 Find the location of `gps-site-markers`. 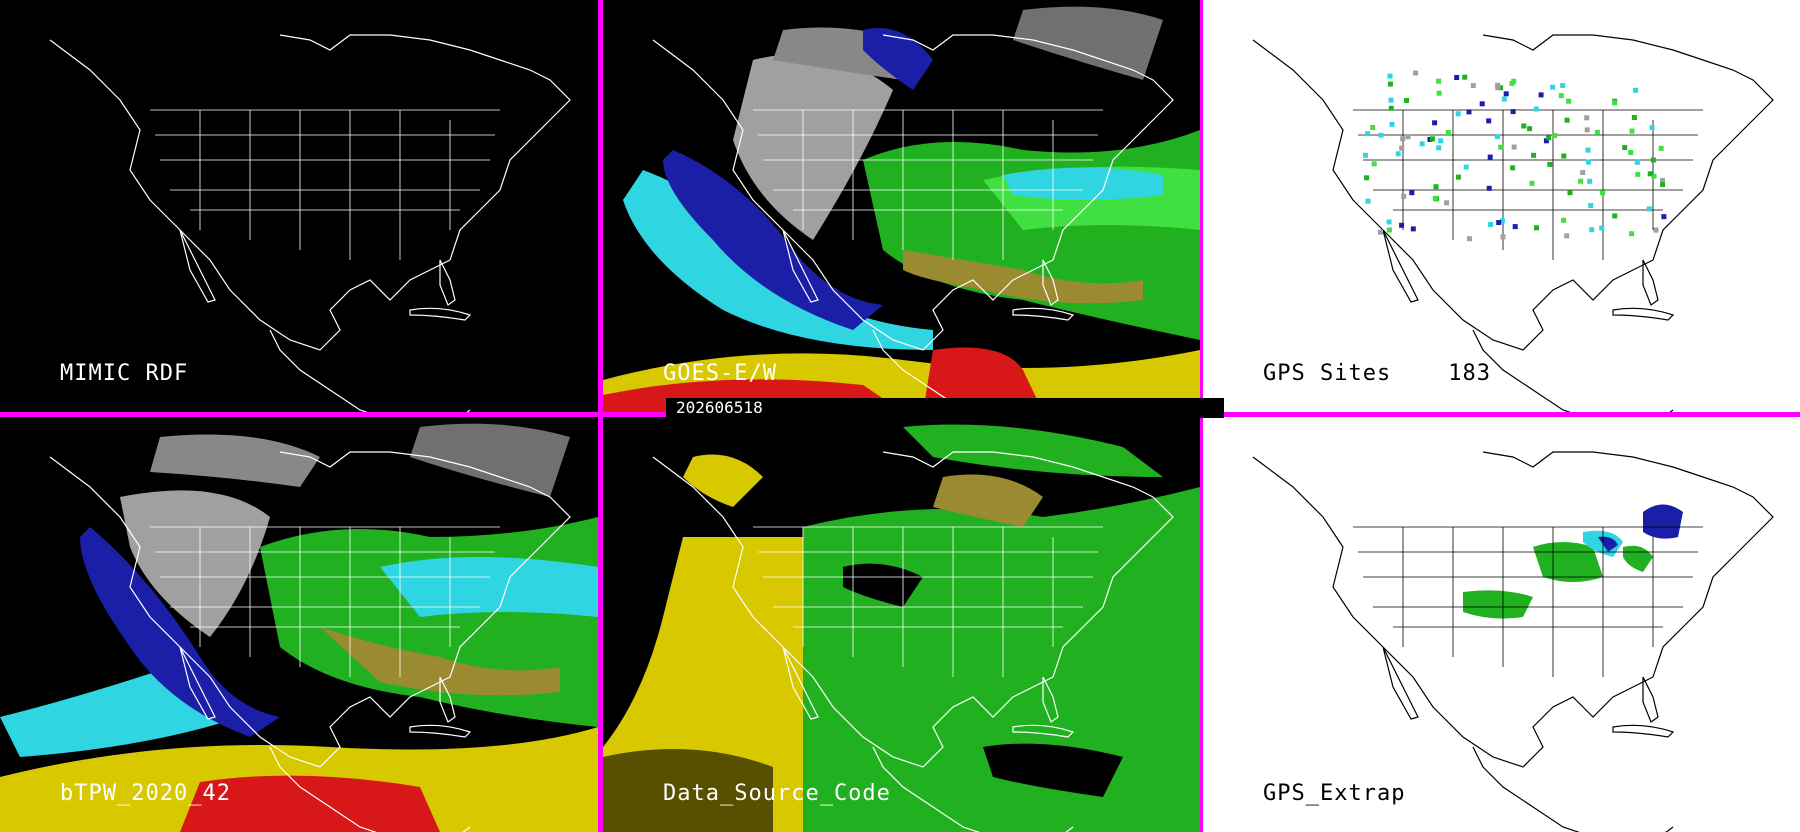

gps-site-markers is located at coordinates (1515, 156).